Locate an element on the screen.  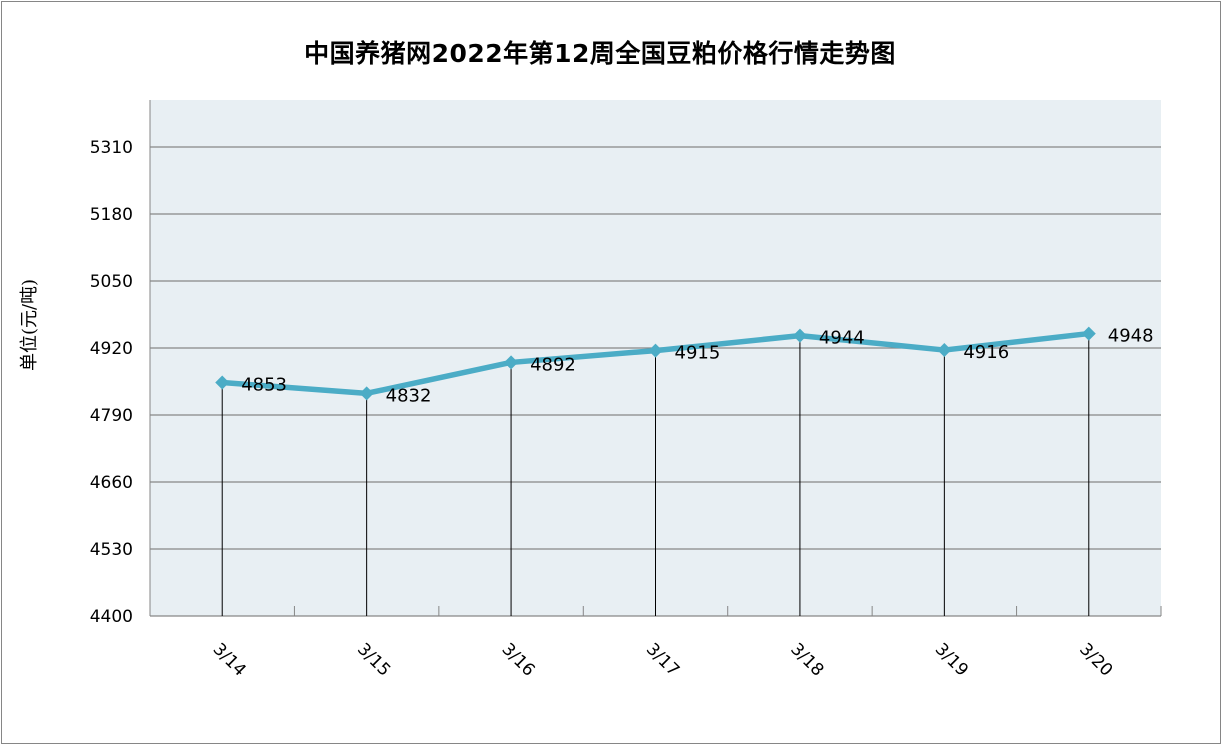
data-labels: 4853 4832 4892 4915 4944 4916 4948 is located at coordinates (697, 366).